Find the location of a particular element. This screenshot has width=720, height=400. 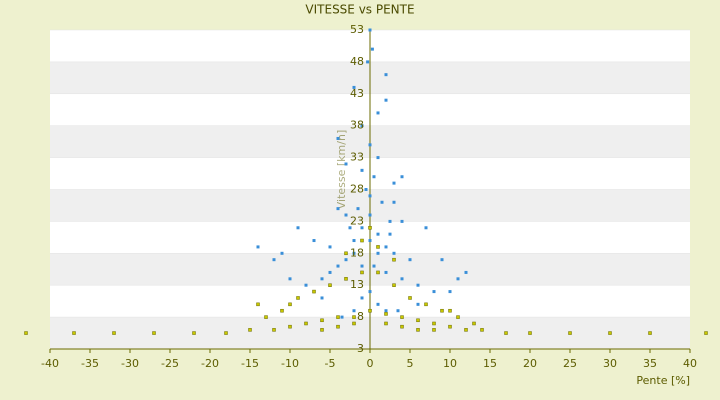

x-tick-label: 15 is located at coordinates (490, 363).